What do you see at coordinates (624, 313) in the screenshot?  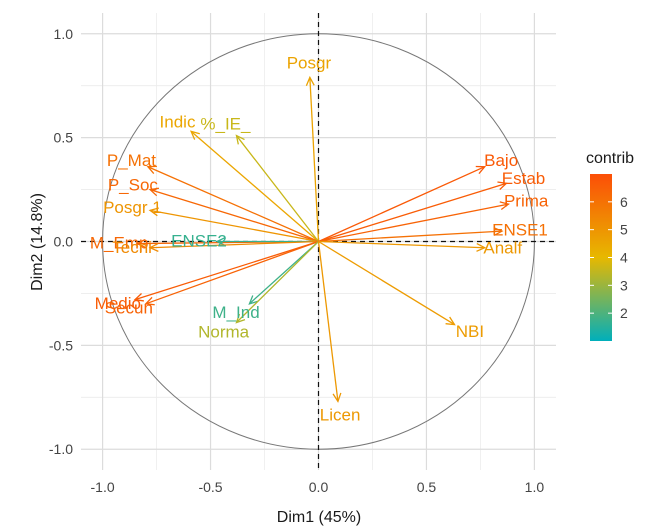 I see `legend-tick-label: 2` at bounding box center [624, 313].